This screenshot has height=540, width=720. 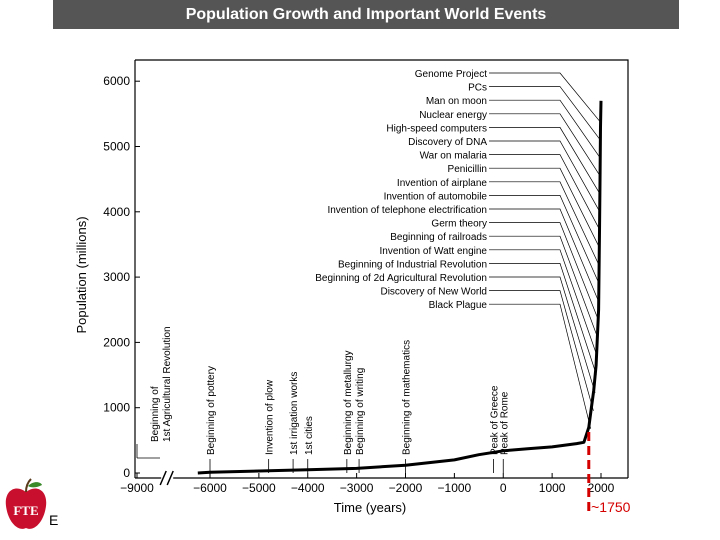 I want to click on event-label: Black Plague, so click(x=458, y=305).